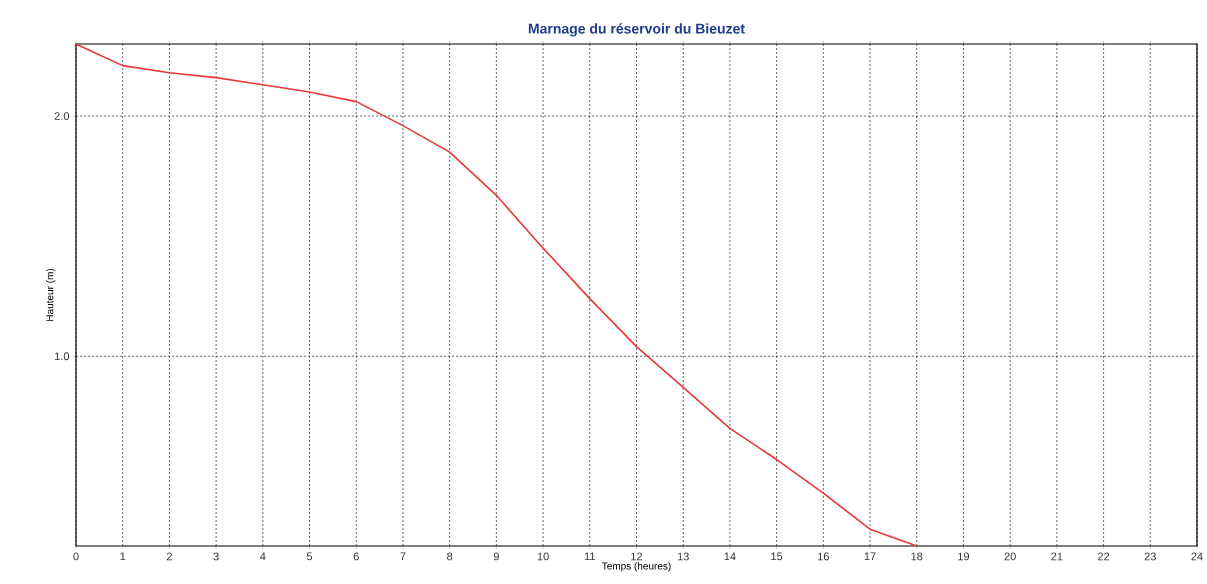 The width and height of the screenshot is (1207, 584). Describe the element at coordinates (1057, 556) in the screenshot. I see `x-tick-label: 21` at that location.